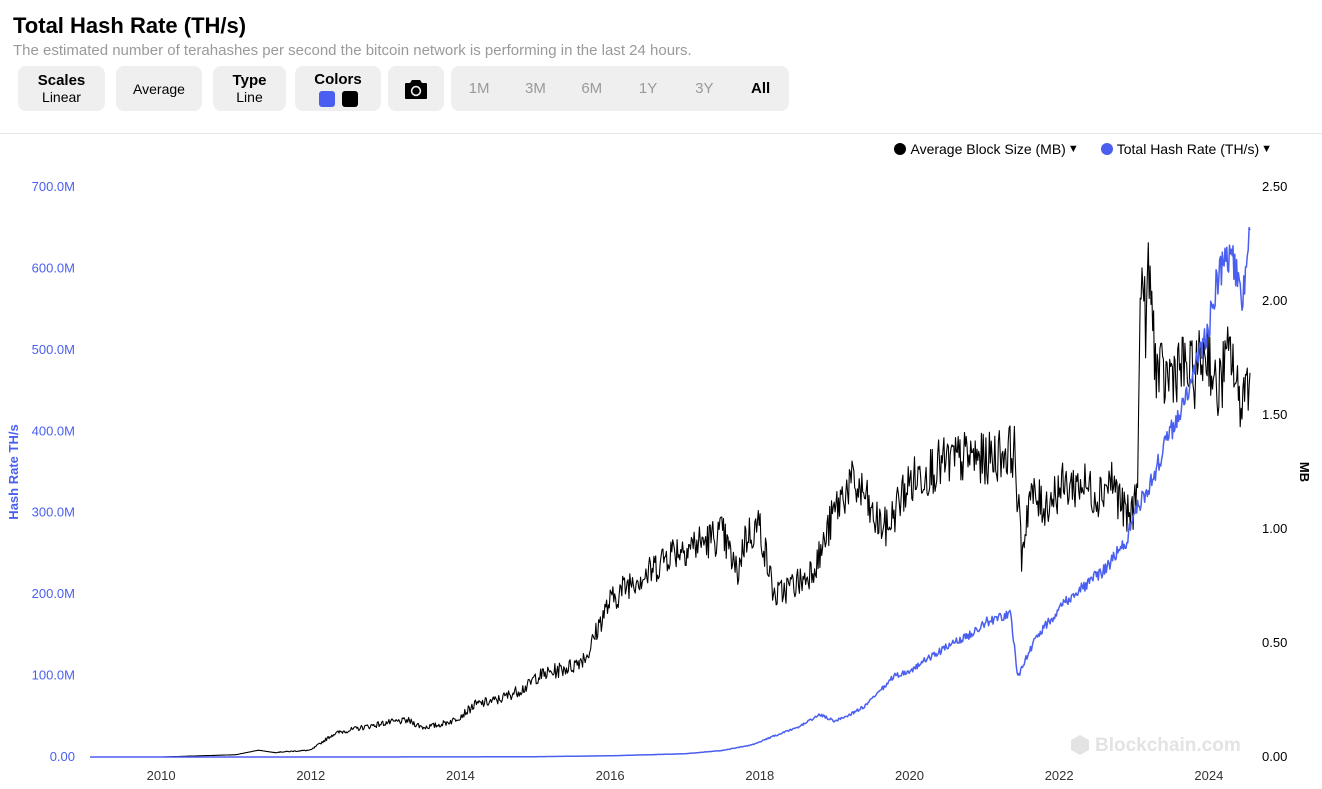 The width and height of the screenshot is (1322, 789). Describe the element at coordinates (761, 88) in the screenshot. I see `range-all: All` at that location.